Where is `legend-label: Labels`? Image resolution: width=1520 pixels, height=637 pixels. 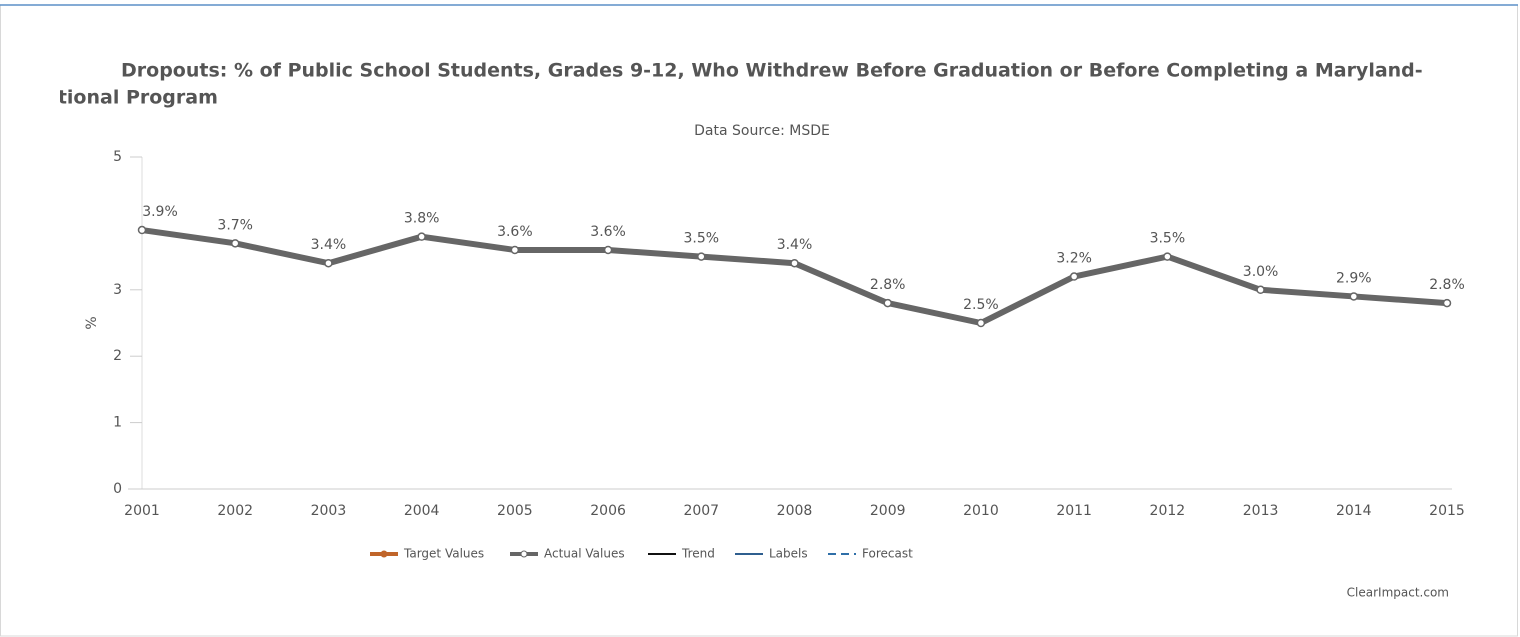
legend-label: Labels is located at coordinates (788, 554).